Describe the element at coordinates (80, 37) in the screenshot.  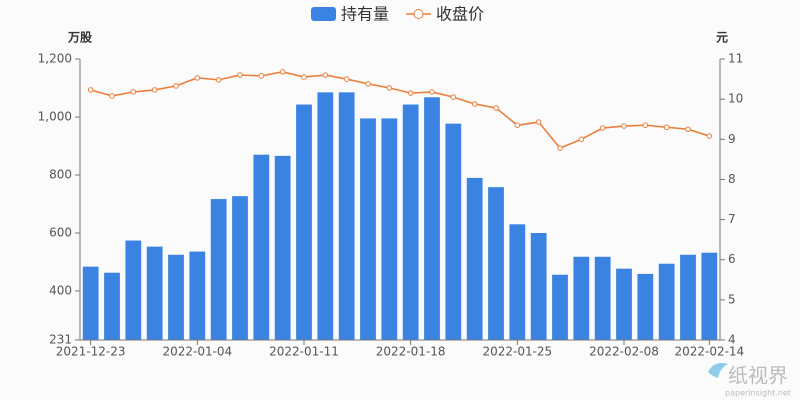
I see `y-axis-label: 万股` at that location.